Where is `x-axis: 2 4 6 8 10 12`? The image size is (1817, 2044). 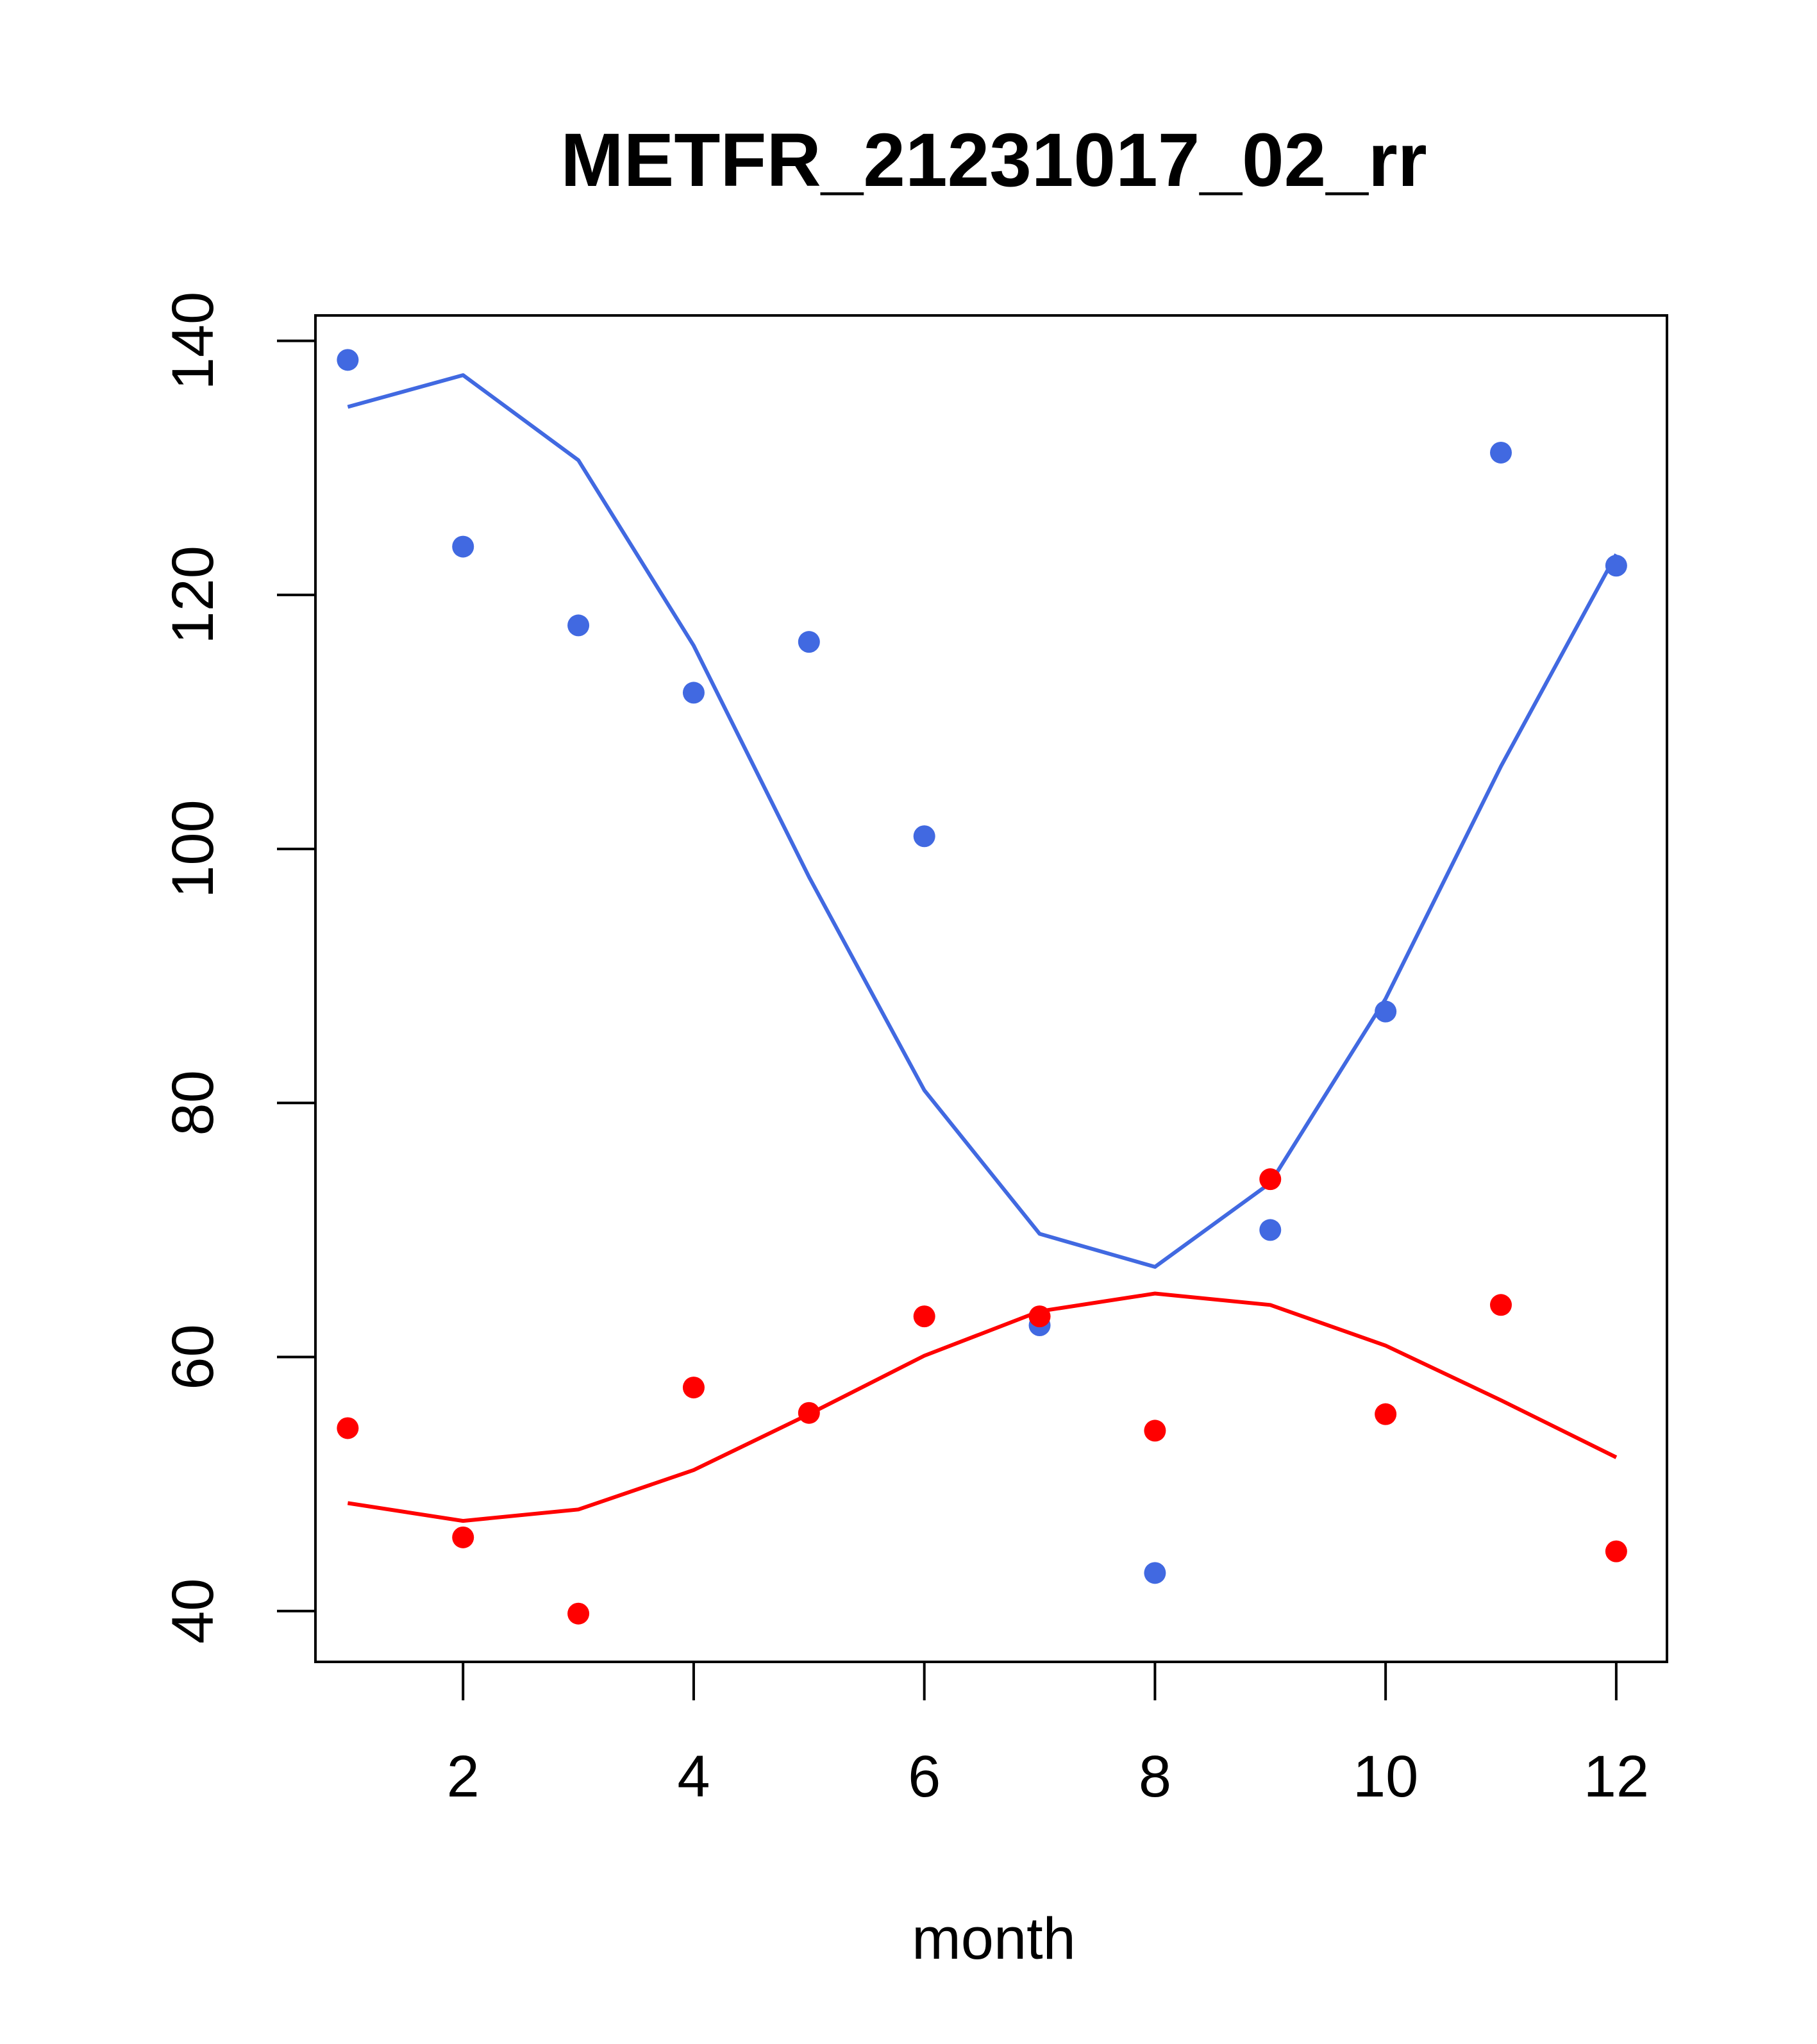 x-axis: 2 4 6 8 10 12 is located at coordinates (1048, 1735).